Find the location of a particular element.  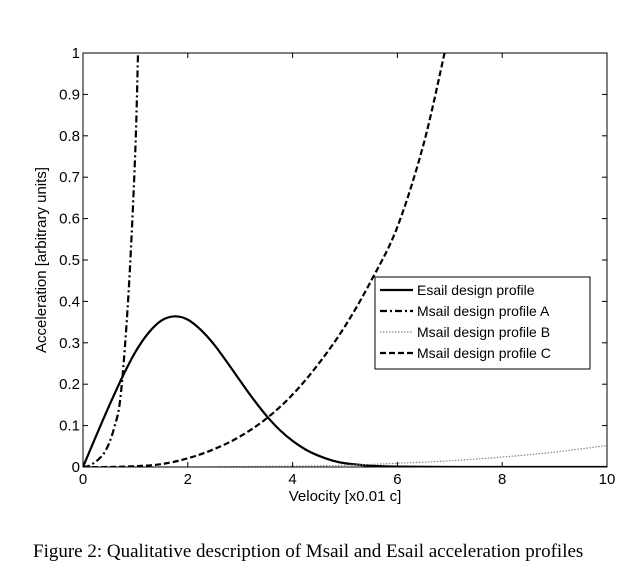

x-tick-labels: 0 2 4 6 8 10 is located at coordinates (347, 479).